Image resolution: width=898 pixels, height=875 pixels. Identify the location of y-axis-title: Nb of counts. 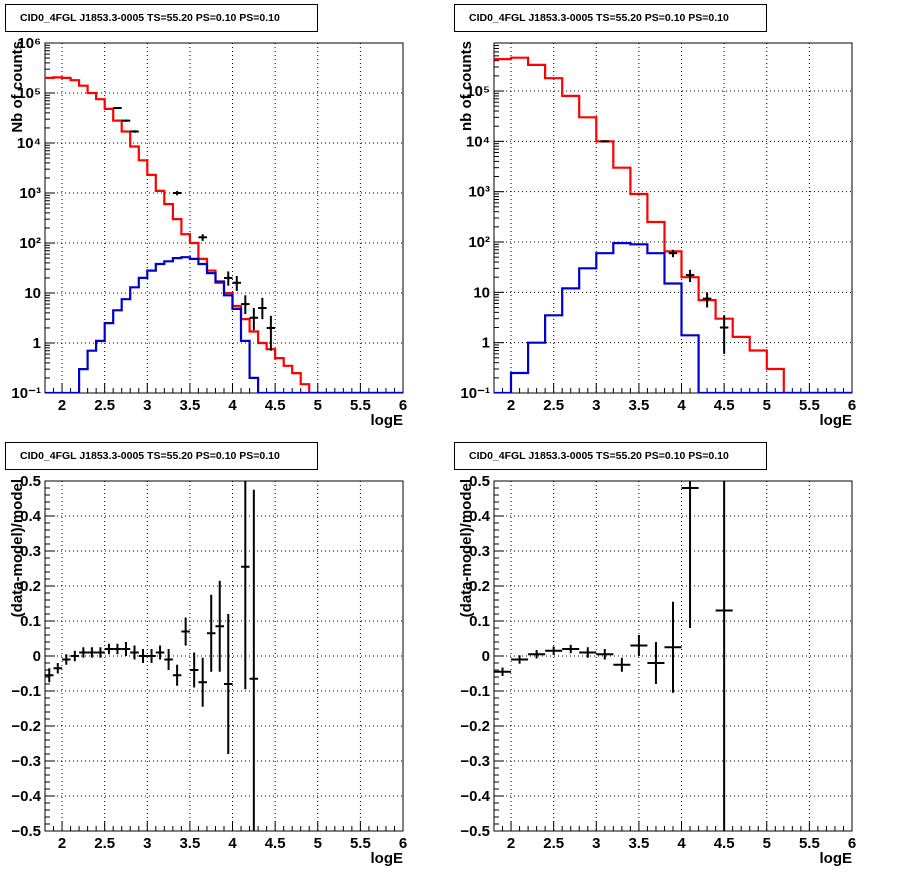
(17, 87).